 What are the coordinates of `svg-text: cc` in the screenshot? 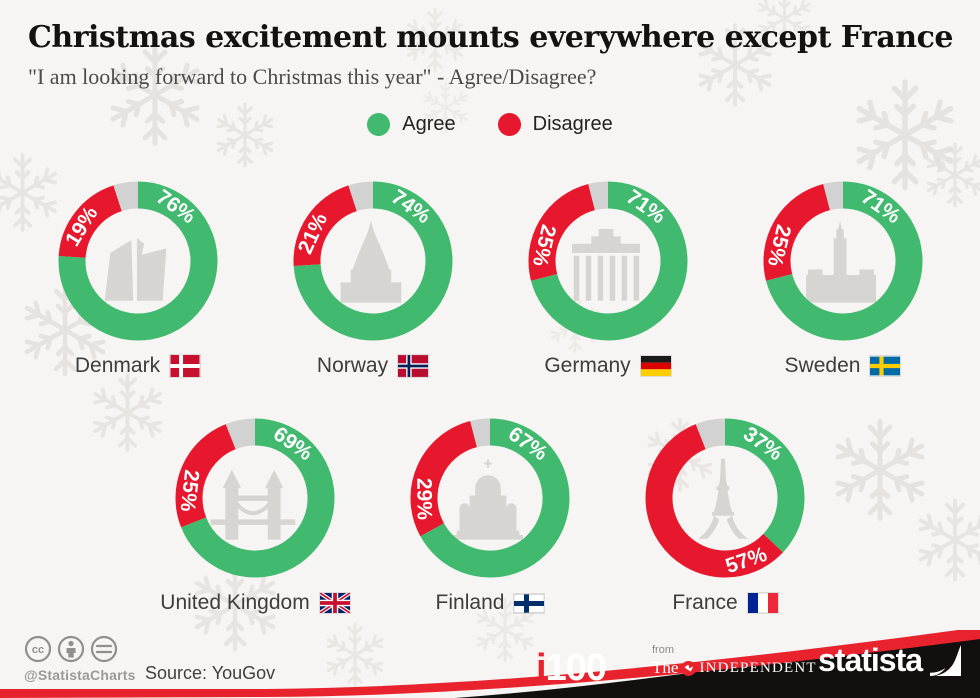 It's located at (38, 650).